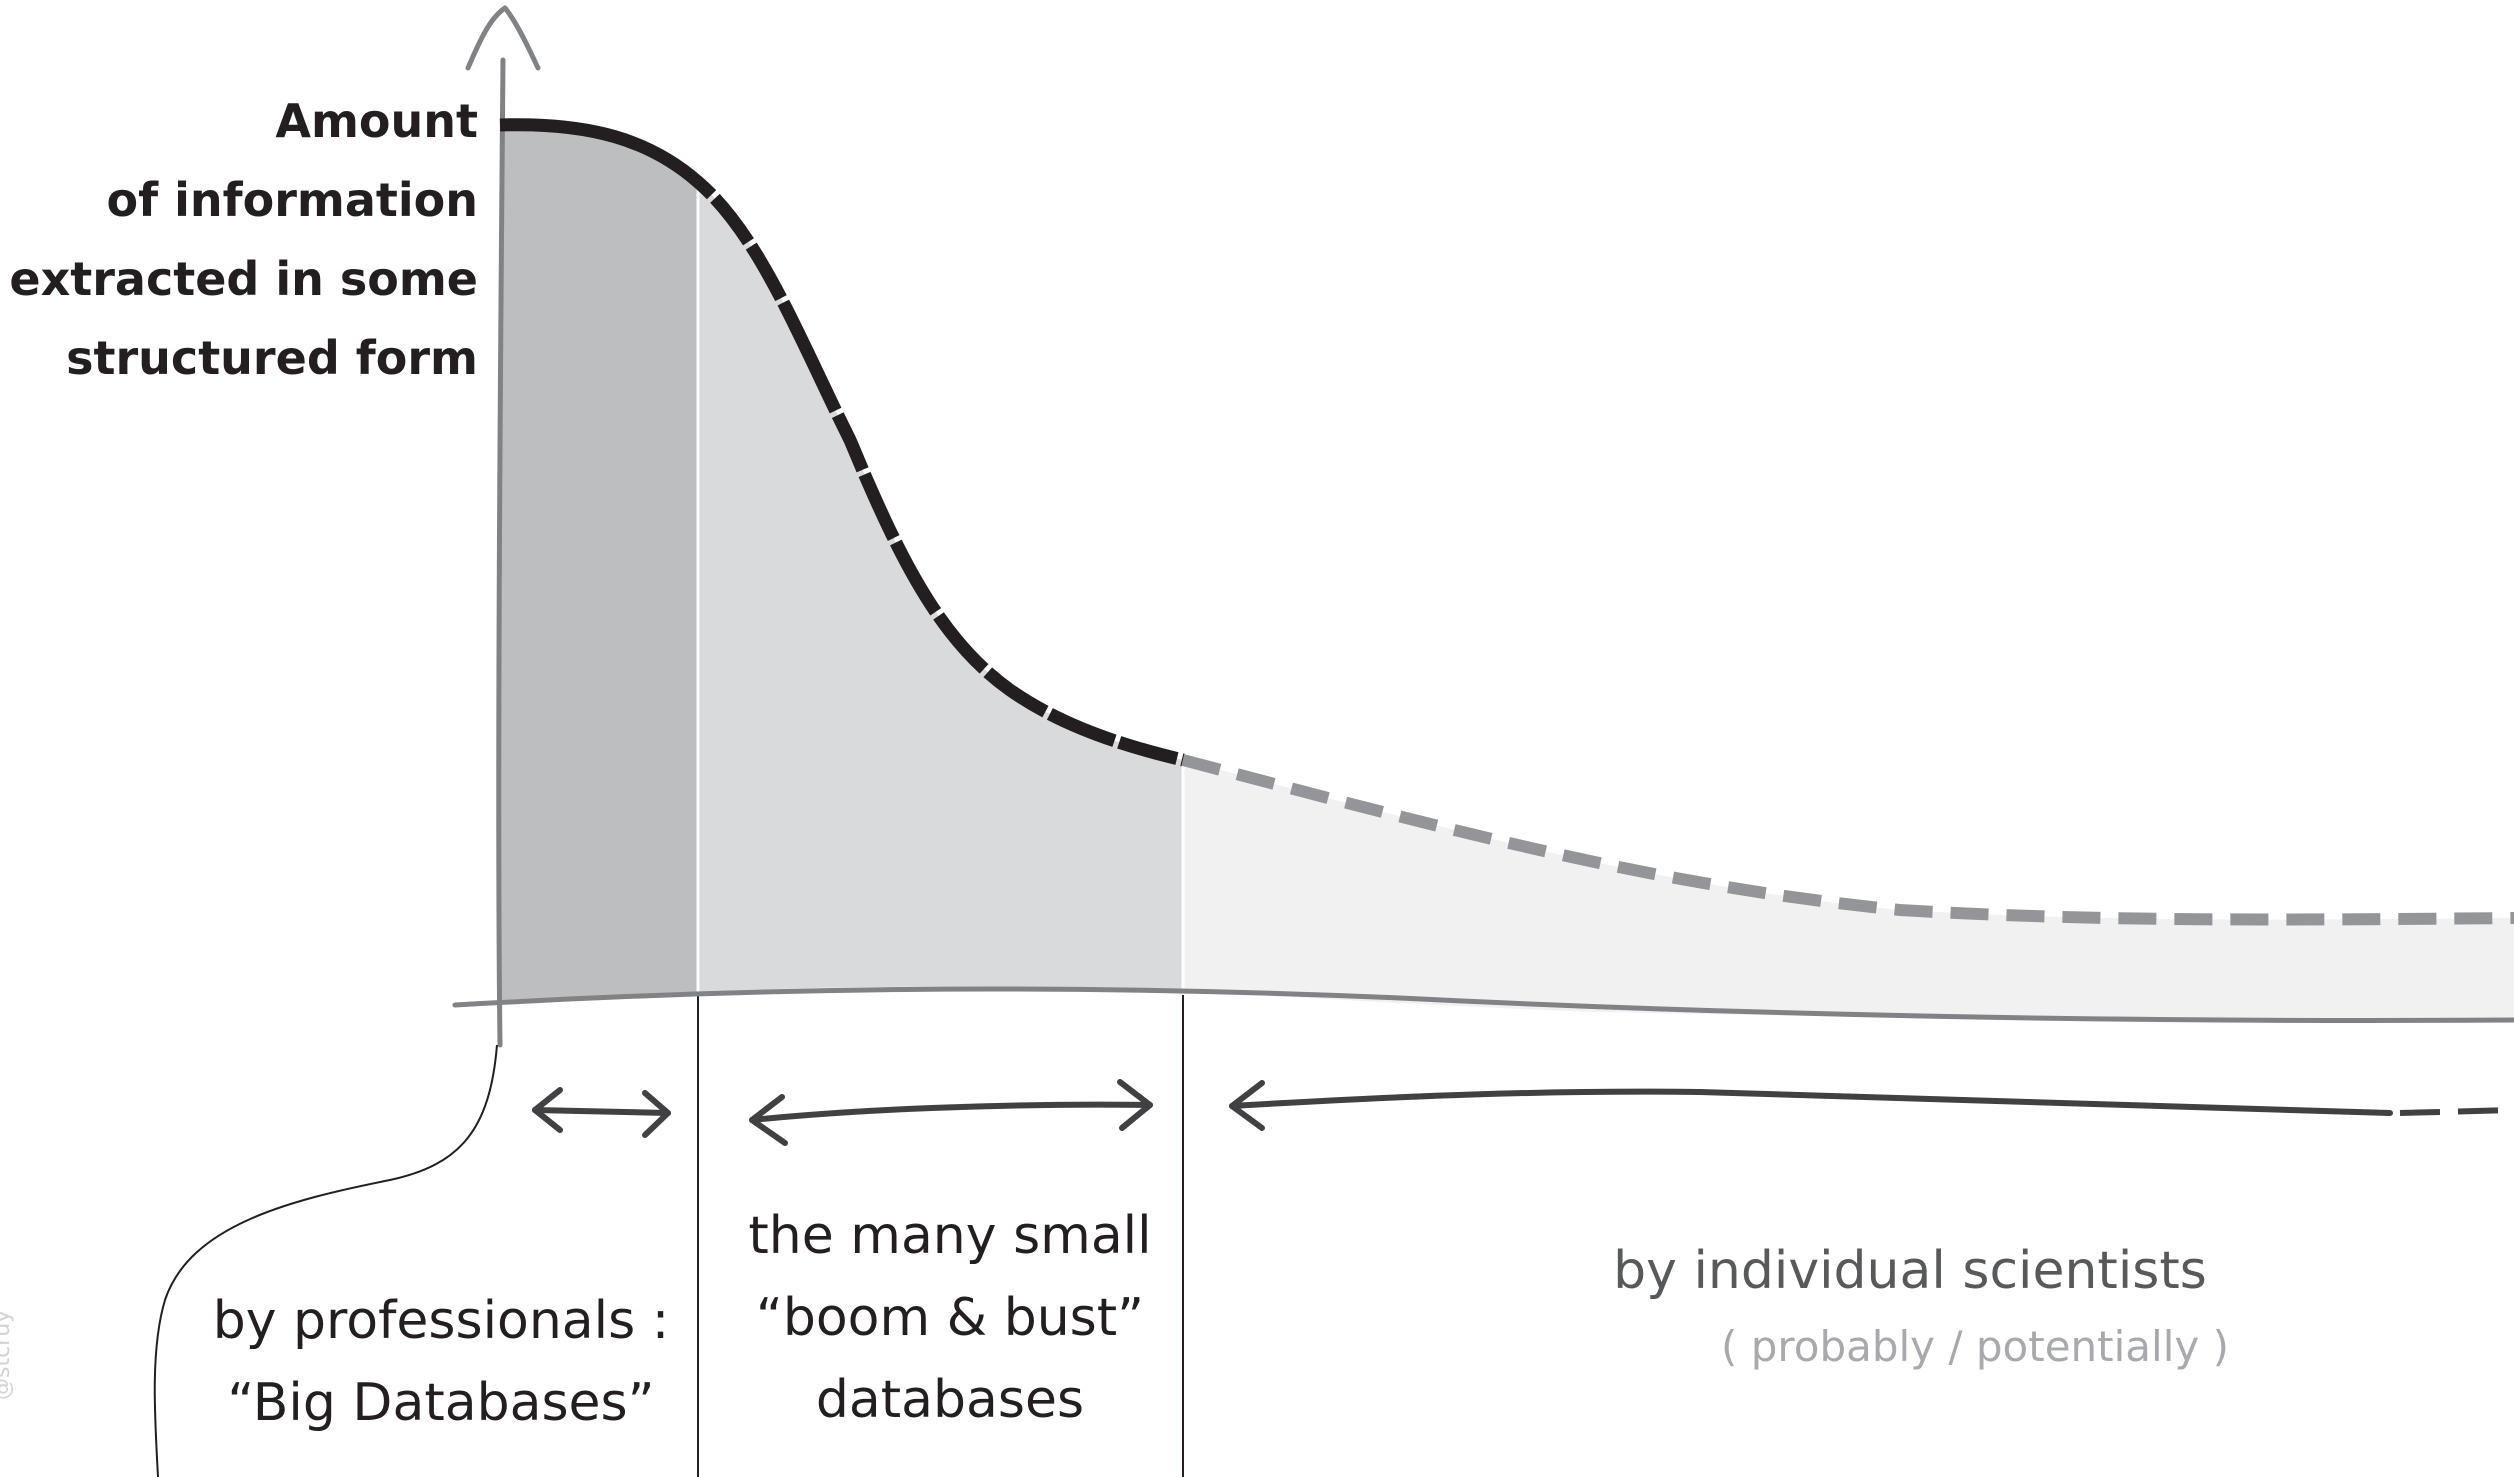  I want to click on range-arrow-individuals, so click(1811, 1102).